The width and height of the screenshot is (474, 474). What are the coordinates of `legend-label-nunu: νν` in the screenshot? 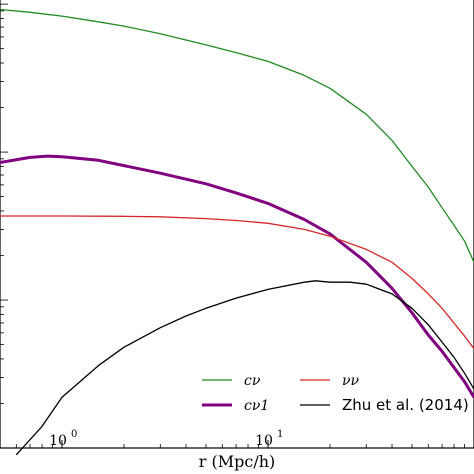 It's located at (351, 381).